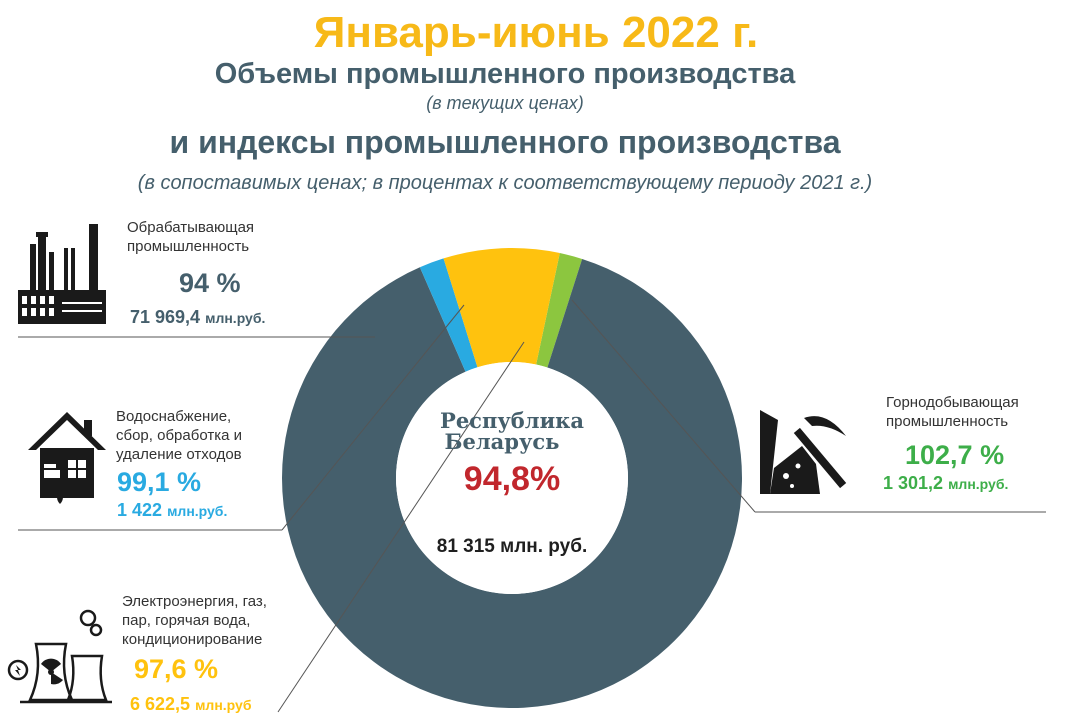 The width and height of the screenshot is (1072, 727). Describe the element at coordinates (197, 511) in the screenshot. I see `water-value-unit: млн.руб.` at that location.